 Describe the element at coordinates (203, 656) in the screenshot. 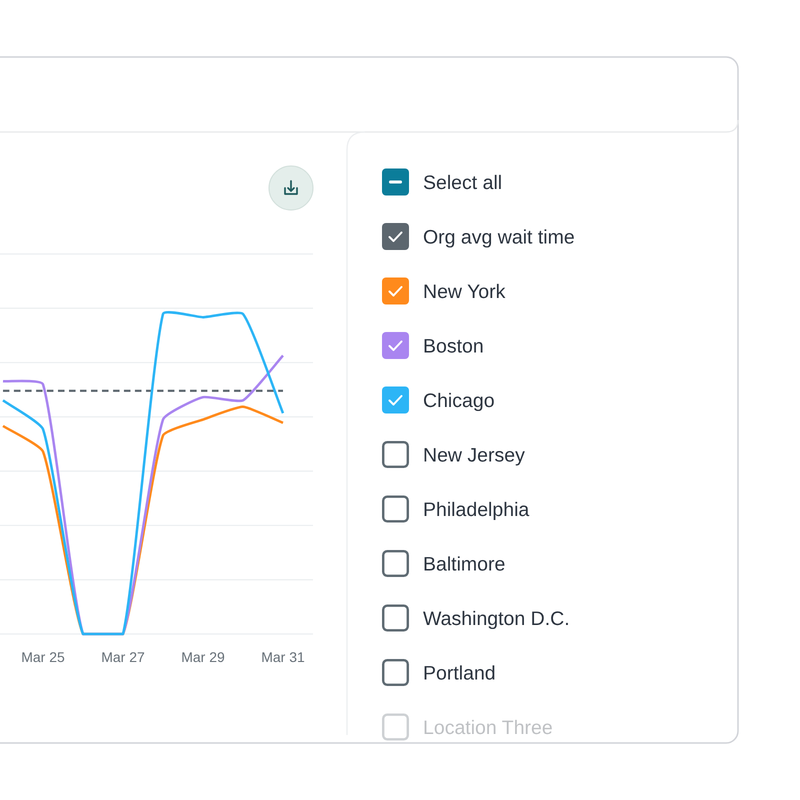

I see `x-tick-label: Mar 29` at that location.